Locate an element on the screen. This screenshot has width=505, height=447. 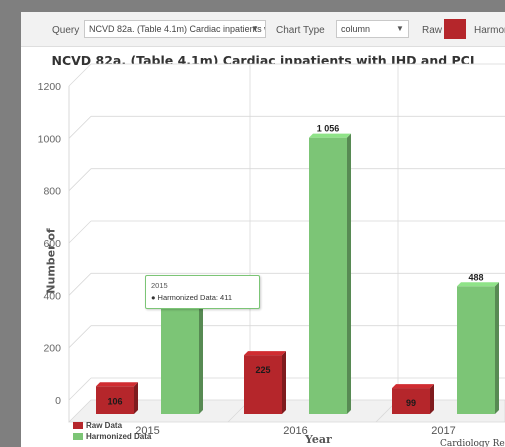
bar-harmonized-data-2015 is located at coordinates (180, 360).